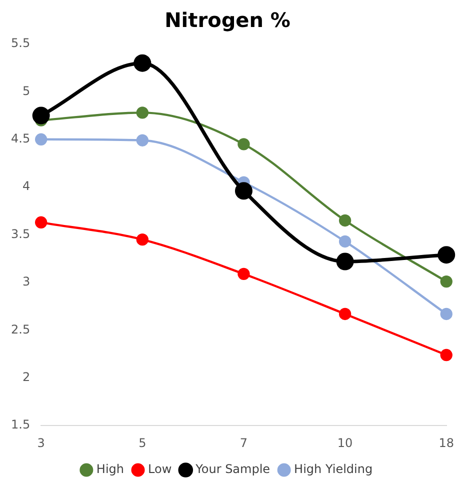 This screenshot has height=494, width=465. Describe the element at coordinates (227, 20) in the screenshot. I see `chart-title: Nitrogen %` at that location.